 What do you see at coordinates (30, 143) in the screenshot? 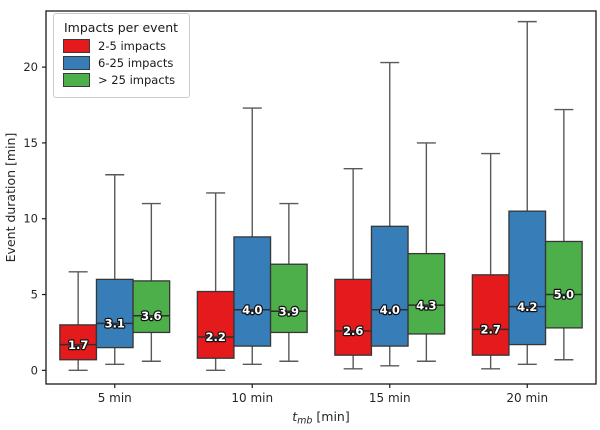
I see `y-tick-label: 15` at bounding box center [30, 143].